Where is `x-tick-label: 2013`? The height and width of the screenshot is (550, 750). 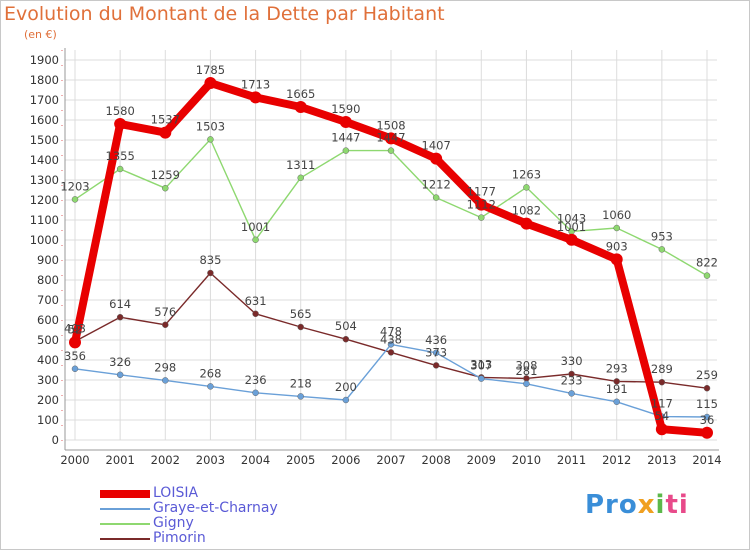 x-tick-label: 2013 is located at coordinates (661, 460).